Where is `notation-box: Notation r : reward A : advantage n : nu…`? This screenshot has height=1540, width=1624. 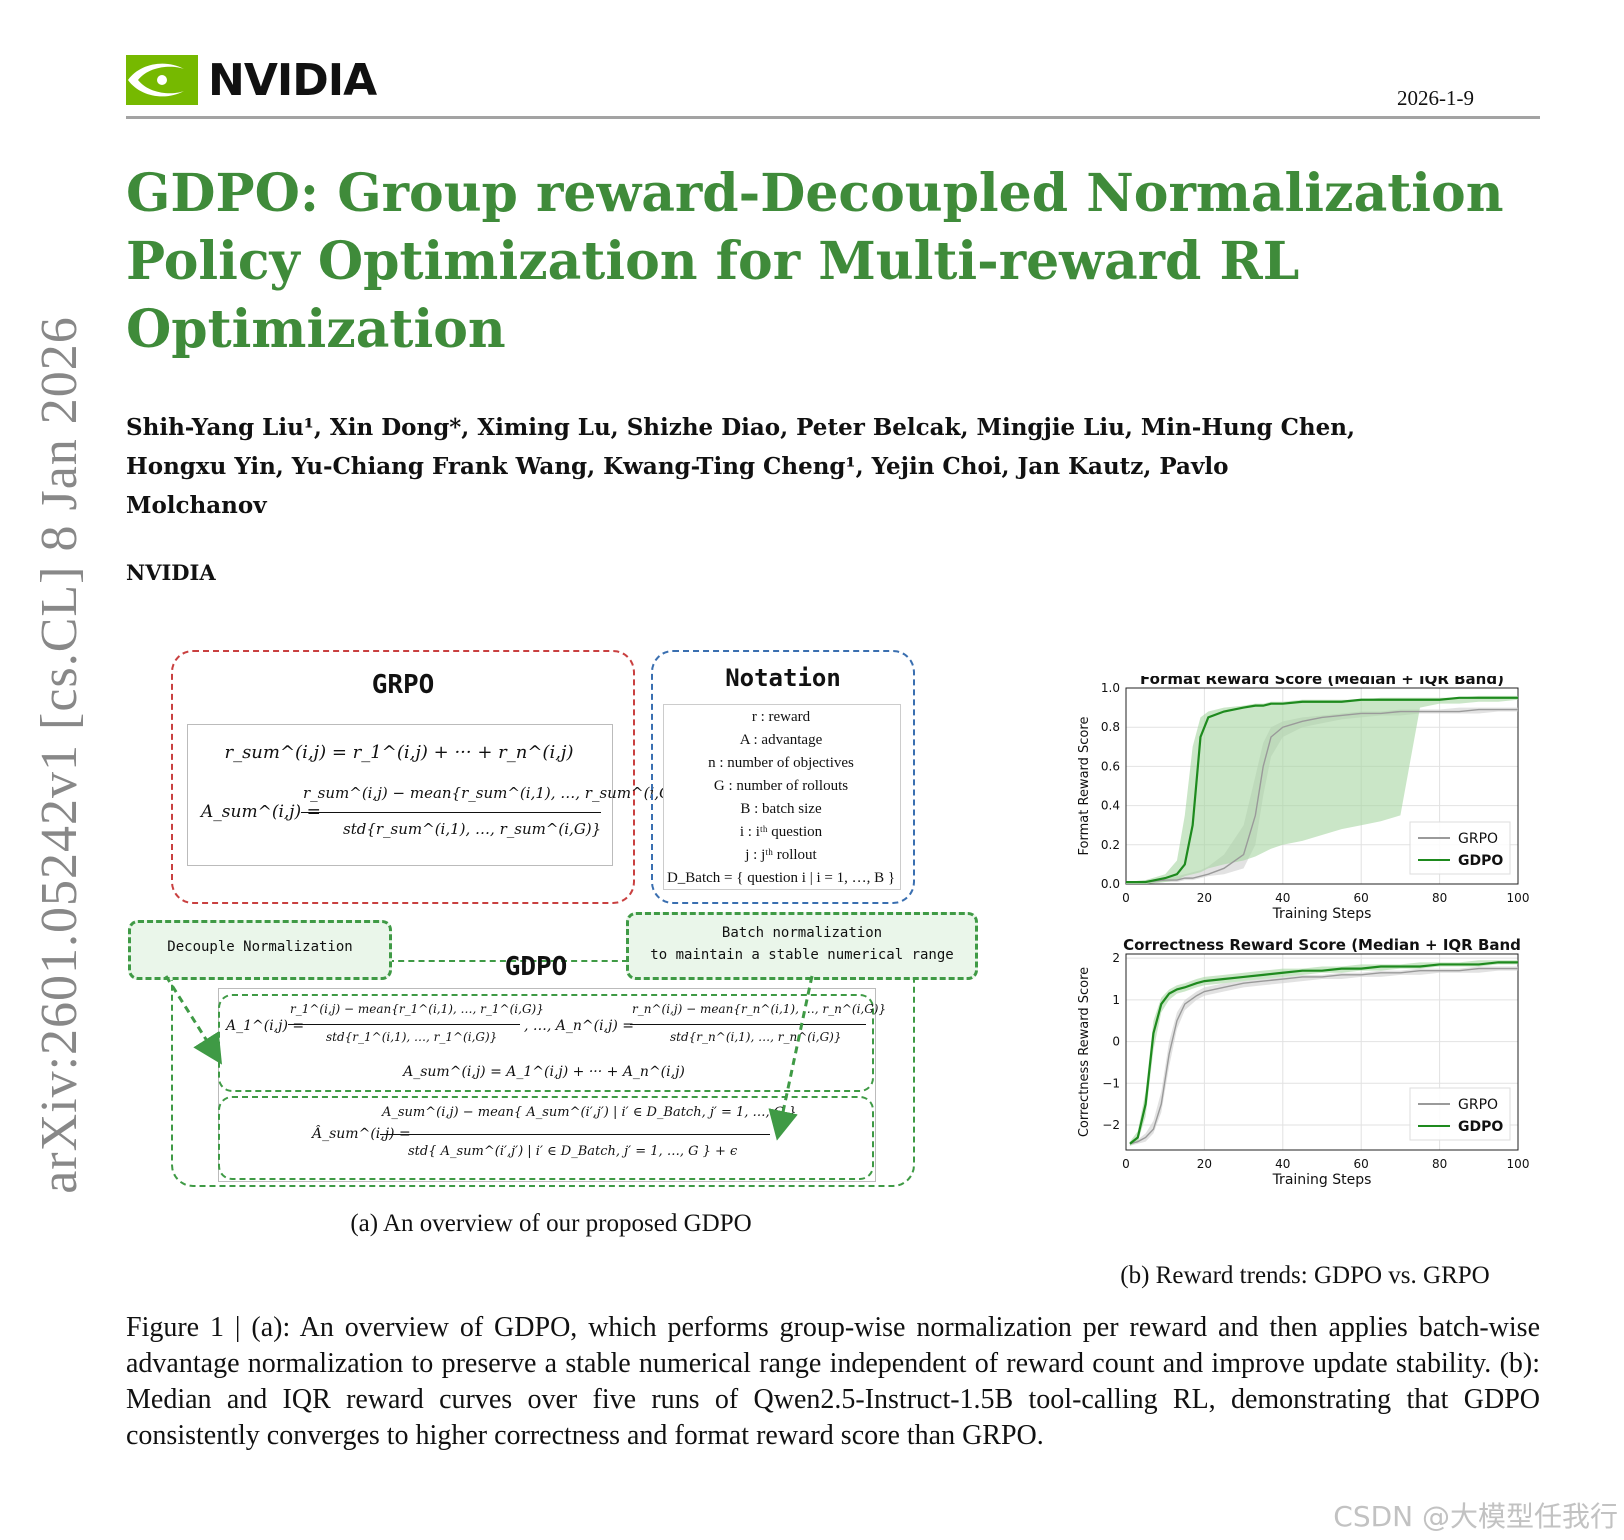 notation-box: Notation r : reward A : advantage n : nu… is located at coordinates (783, 777).